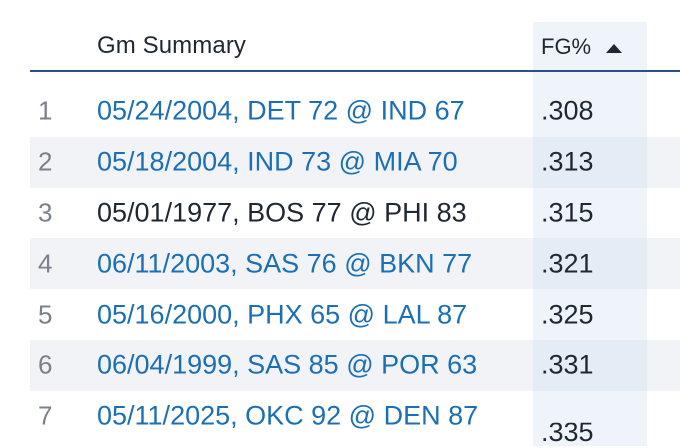  I want to click on table-row: 7 05/11/2025, OKC 92 @ DEN 87 .335, so click(340, 419).